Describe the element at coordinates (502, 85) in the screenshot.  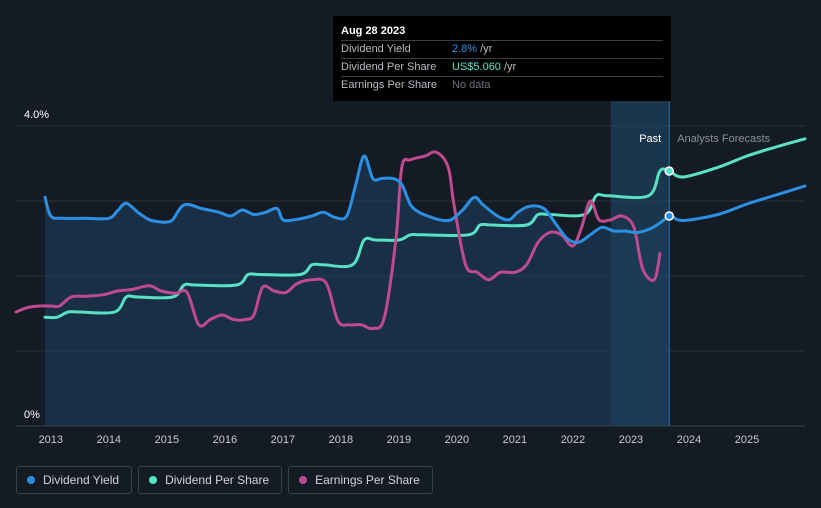
I see `tooltip-row-earnings-per-share: Earnings Per Share No data` at that location.